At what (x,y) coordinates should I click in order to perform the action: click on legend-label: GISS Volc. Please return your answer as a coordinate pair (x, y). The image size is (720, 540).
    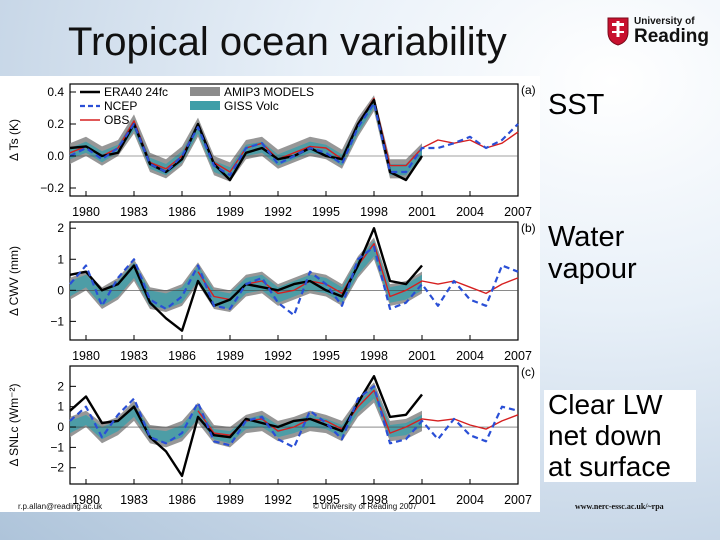
    Looking at the image, I should click on (251, 106).